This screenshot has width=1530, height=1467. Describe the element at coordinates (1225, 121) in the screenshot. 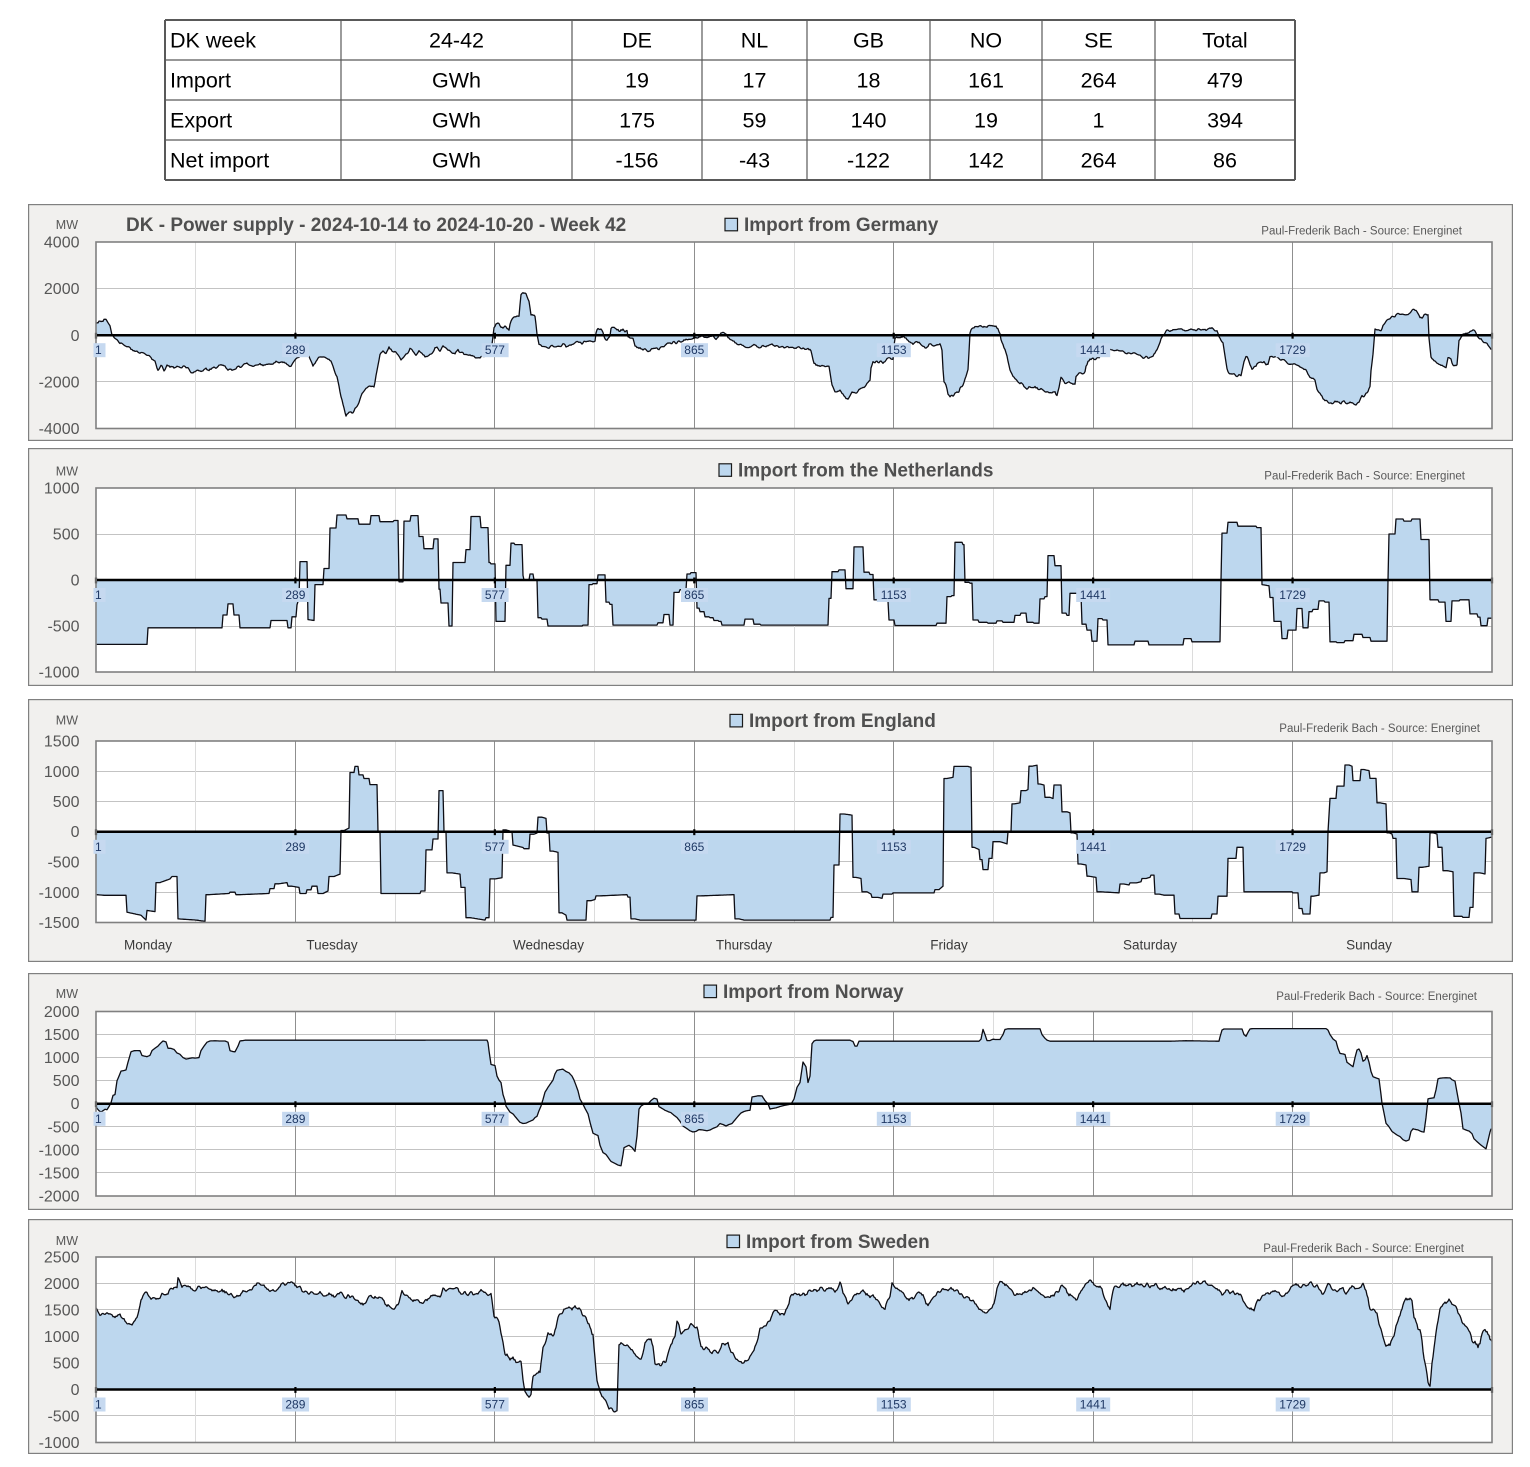

I see `svg-text: 394` at that location.